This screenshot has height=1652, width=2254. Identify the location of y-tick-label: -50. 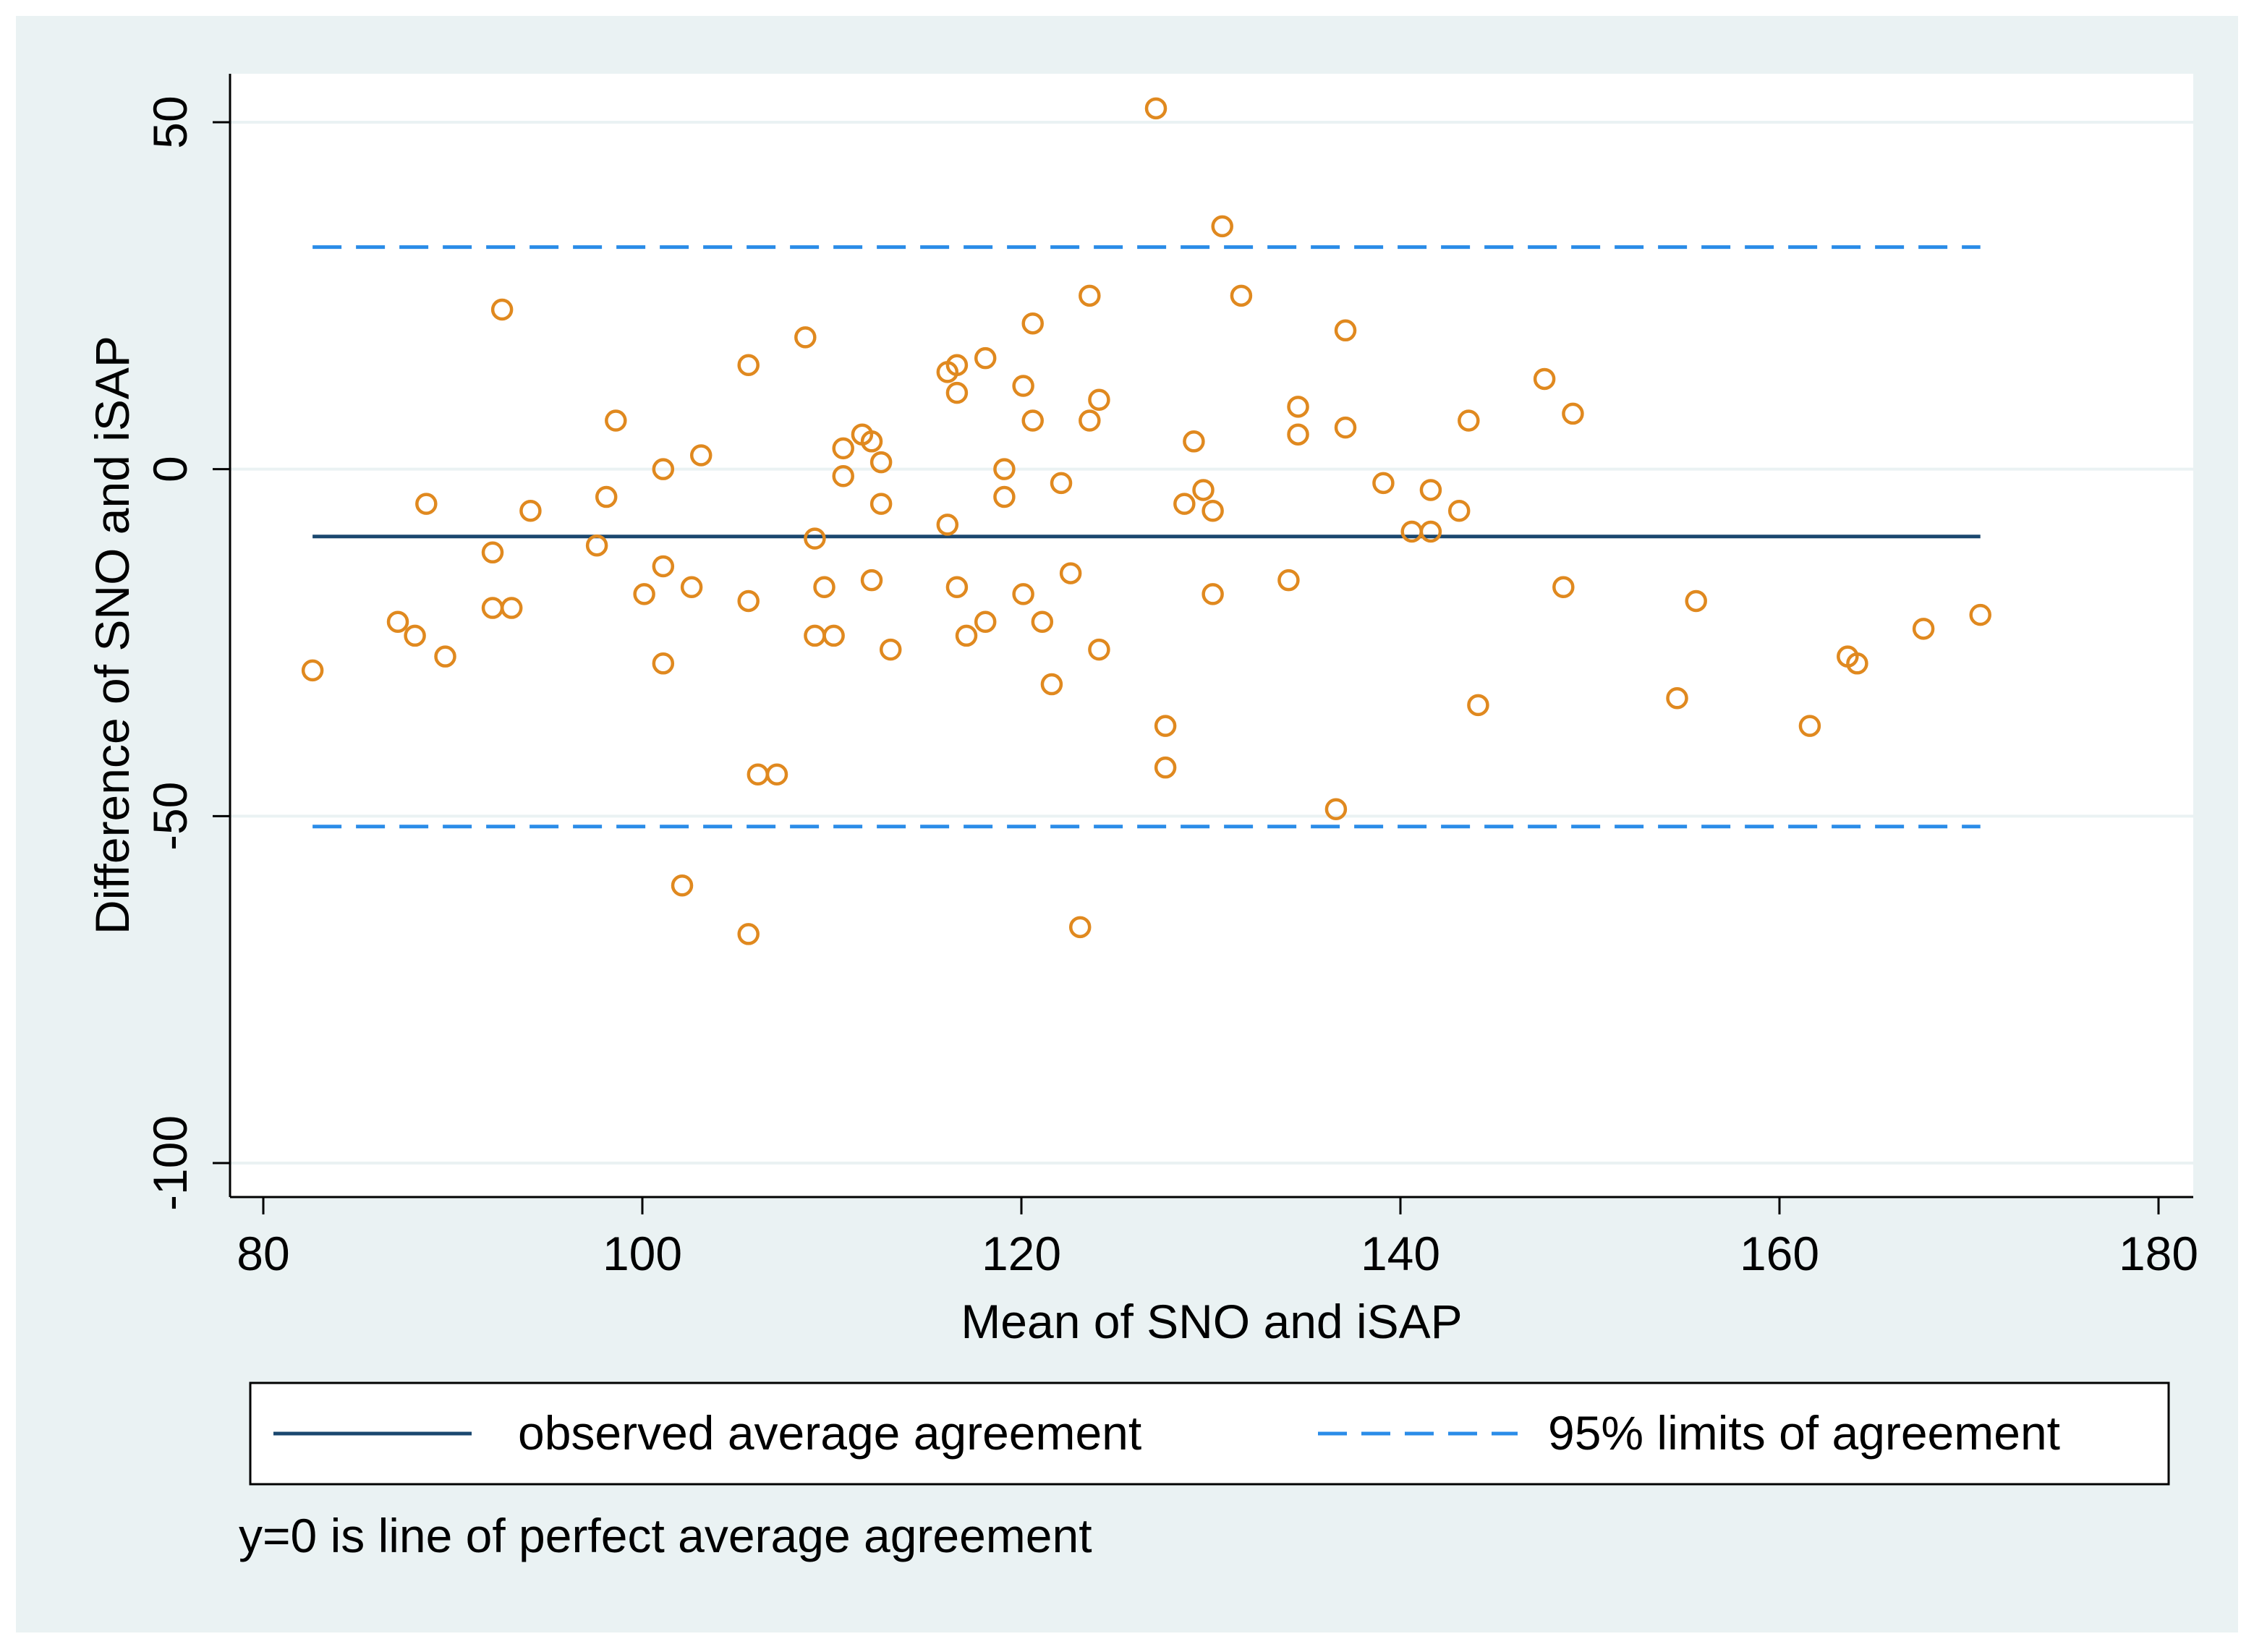
(170, 816).